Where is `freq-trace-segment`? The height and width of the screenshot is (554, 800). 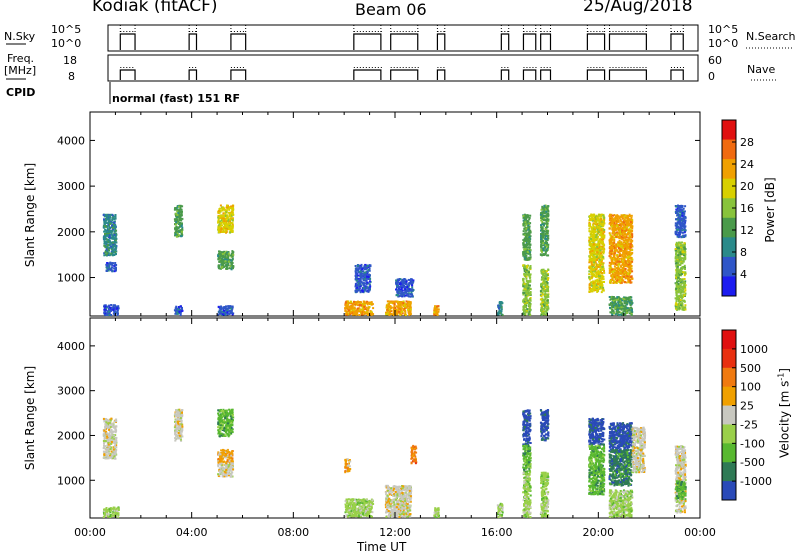 freq-trace-segment is located at coordinates (441, 74).